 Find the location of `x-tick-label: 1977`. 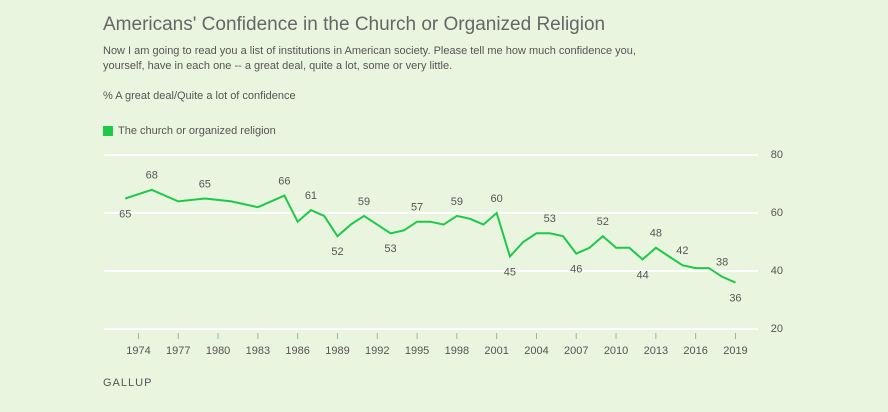

x-tick-label: 1977 is located at coordinates (178, 351).